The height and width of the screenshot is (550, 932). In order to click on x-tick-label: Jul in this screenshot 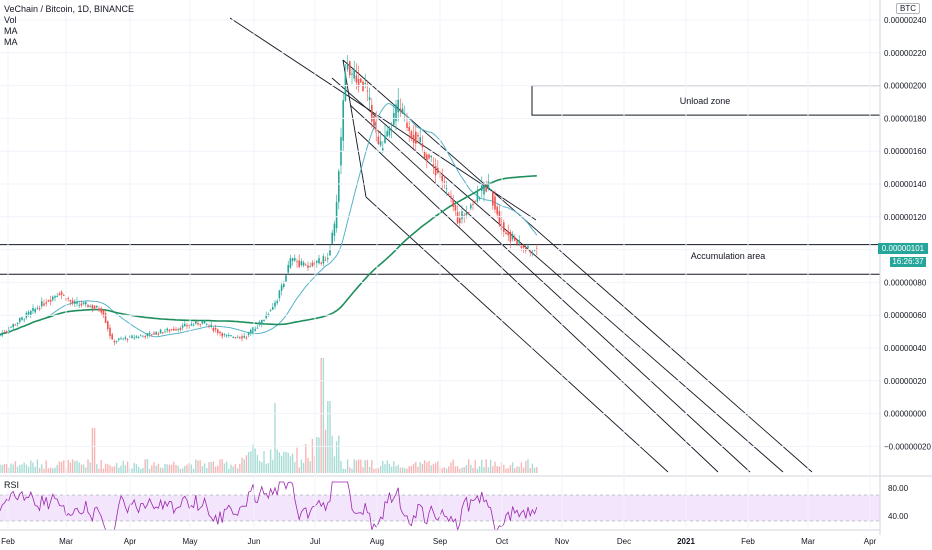, I will do `click(315, 541)`.